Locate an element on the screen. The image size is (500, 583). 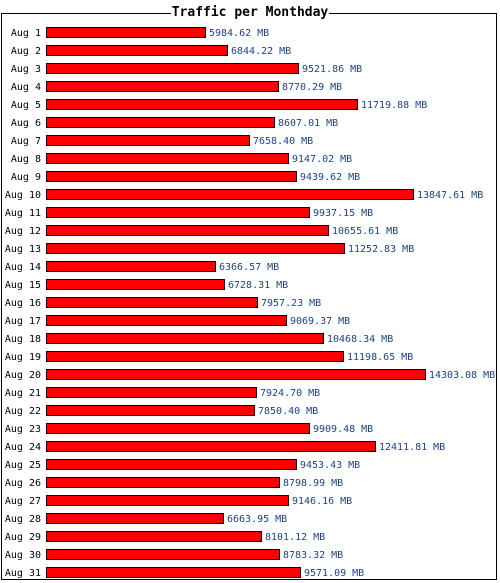
bar-row: Aug 22 7850.40 MB is located at coordinates (161, 411).